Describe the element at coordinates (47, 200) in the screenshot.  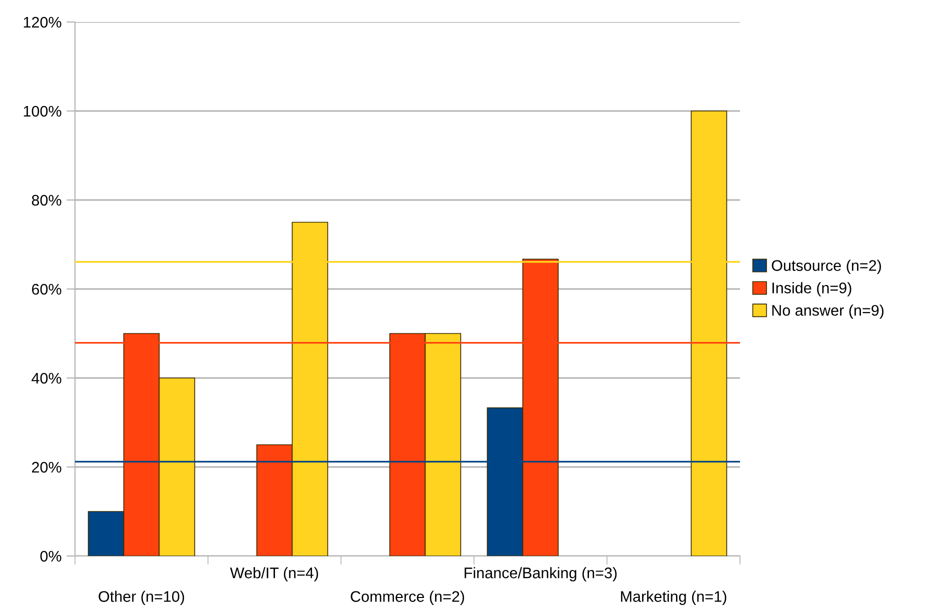
I see `y-tick-label: 80%` at that location.